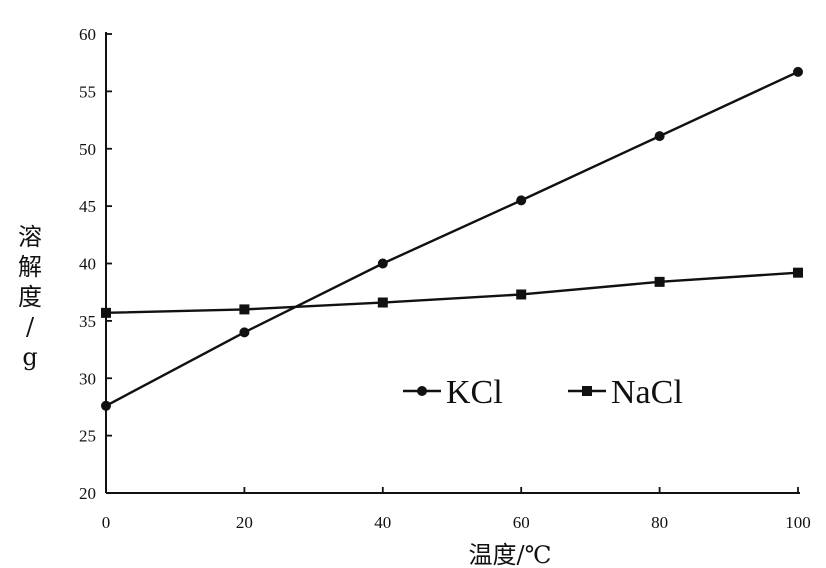  What do you see at coordinates (543, 392) in the screenshot?
I see `legend: KCl NaCl` at bounding box center [543, 392].